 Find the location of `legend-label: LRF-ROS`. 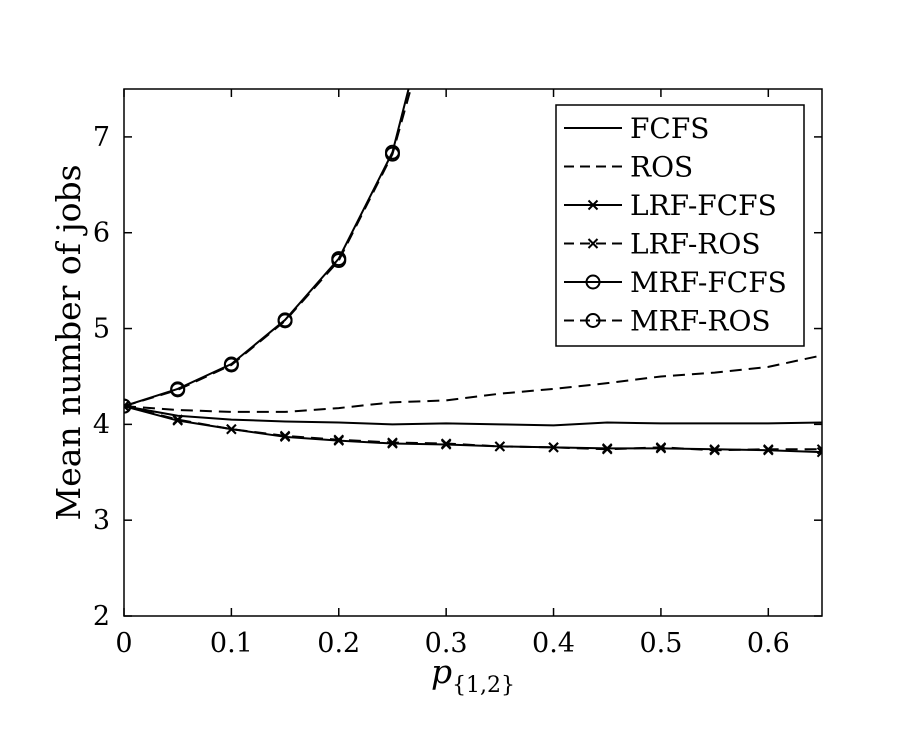

legend-label: LRF-ROS is located at coordinates (695, 244).